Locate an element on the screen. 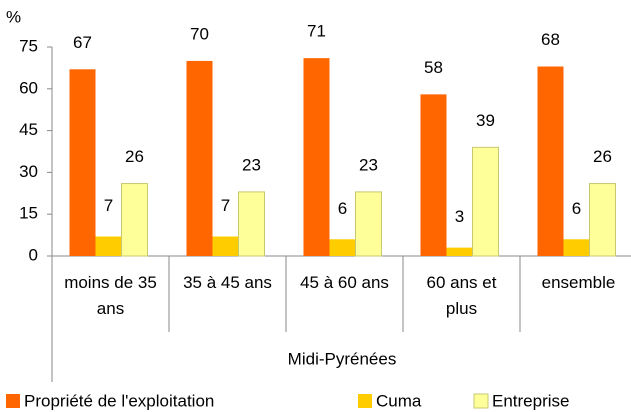  y-tick-label: 60 is located at coordinates (28, 87).